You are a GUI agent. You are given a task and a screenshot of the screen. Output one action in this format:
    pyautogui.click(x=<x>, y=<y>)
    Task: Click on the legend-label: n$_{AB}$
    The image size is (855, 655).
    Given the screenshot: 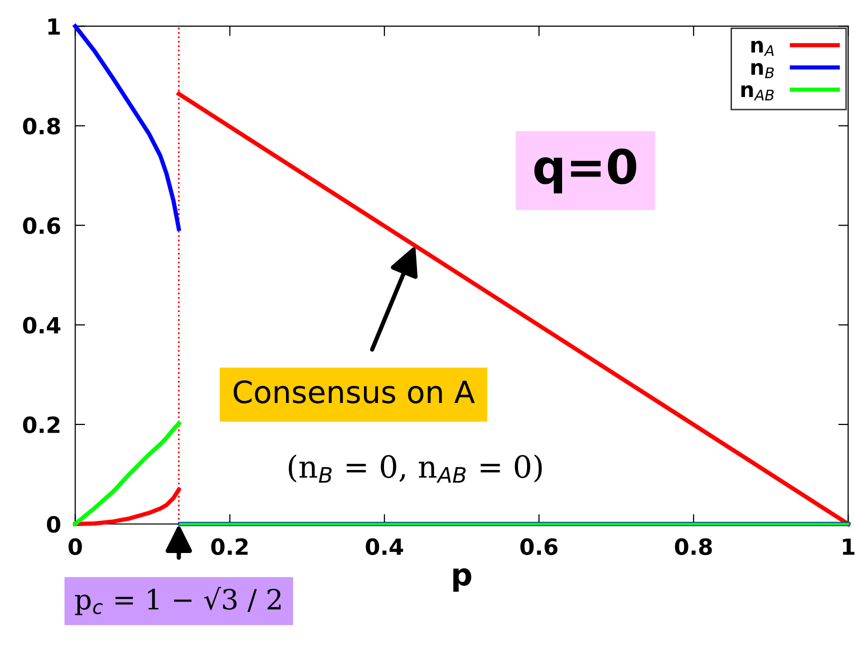 What is the action you would take?
    pyautogui.click(x=757, y=92)
    